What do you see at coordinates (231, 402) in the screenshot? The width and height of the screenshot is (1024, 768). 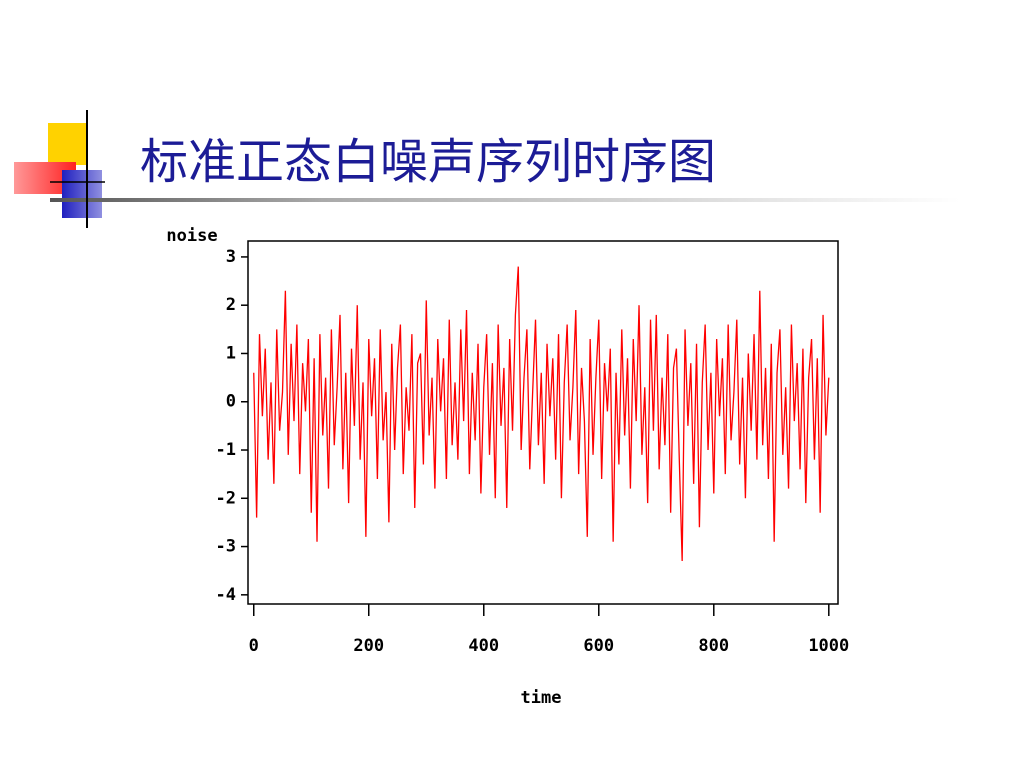 I see `y-tick-label: 0` at bounding box center [231, 402].